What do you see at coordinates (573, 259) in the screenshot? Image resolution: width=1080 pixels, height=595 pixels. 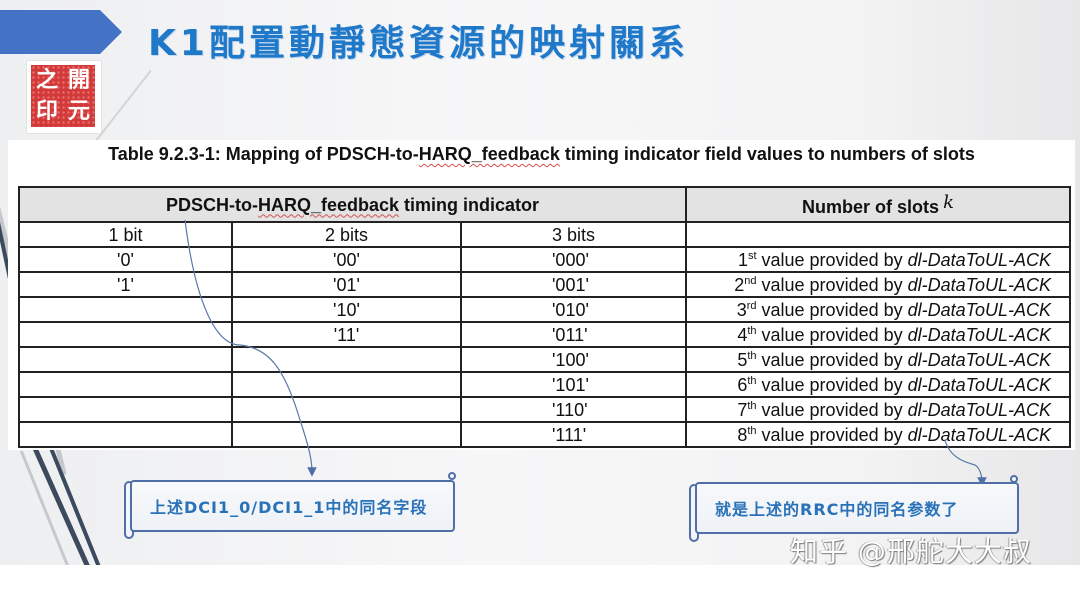 I see `cell-3bits: '000'` at bounding box center [573, 259].